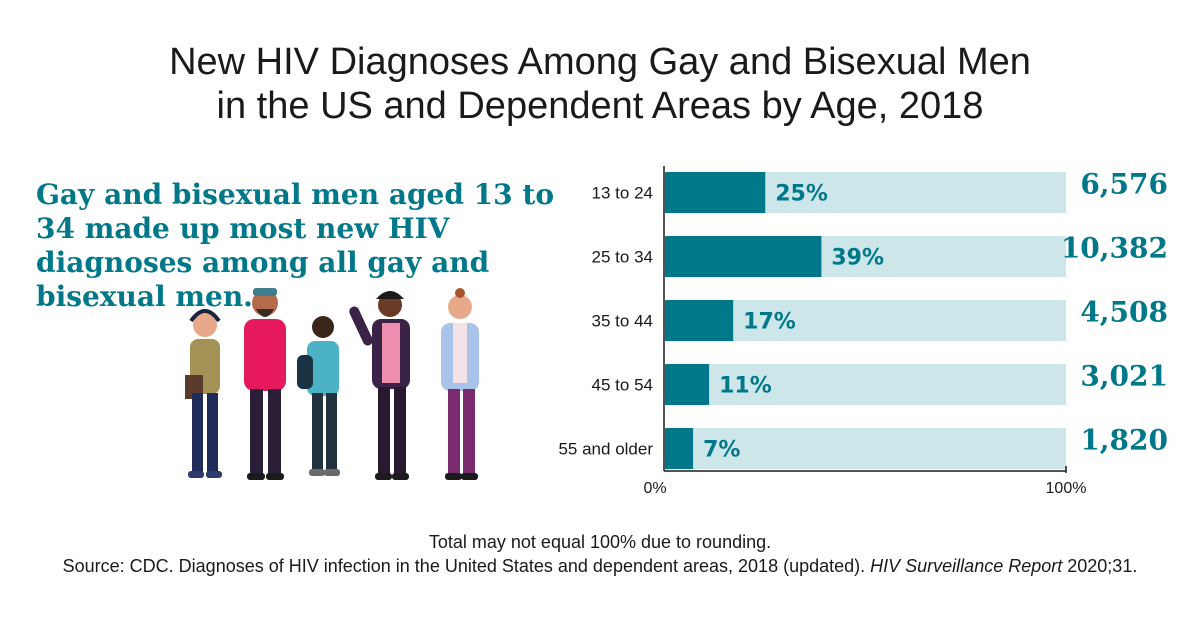  Describe the element at coordinates (745, 386) in the screenshot. I see `value-label: 11%` at that location.